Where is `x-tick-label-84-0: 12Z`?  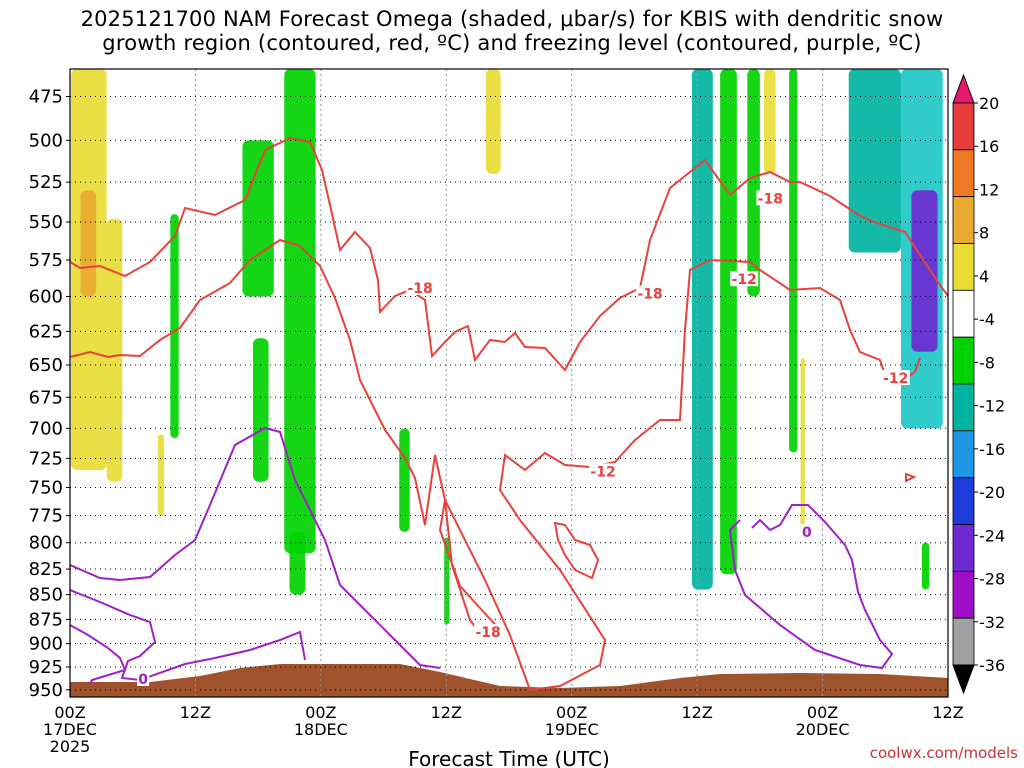
x-tick-label-84-0: 12Z is located at coordinates (947, 712).